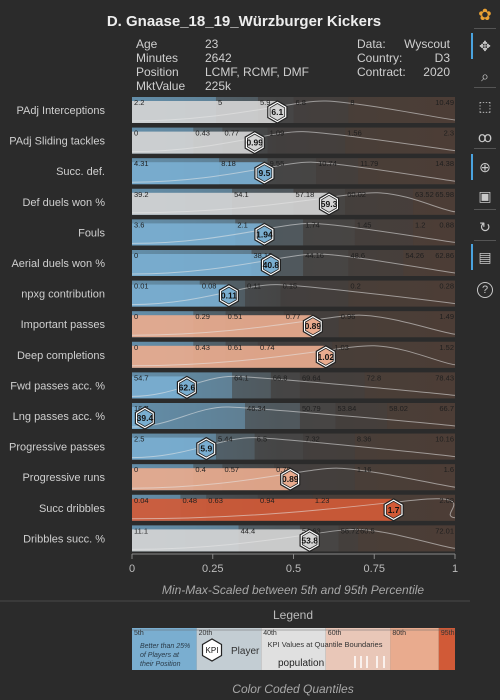 This screenshot has width=500, height=700. What do you see at coordinates (483, 257) in the screenshot?
I see `hover-icon: ▤` at bounding box center [483, 257].